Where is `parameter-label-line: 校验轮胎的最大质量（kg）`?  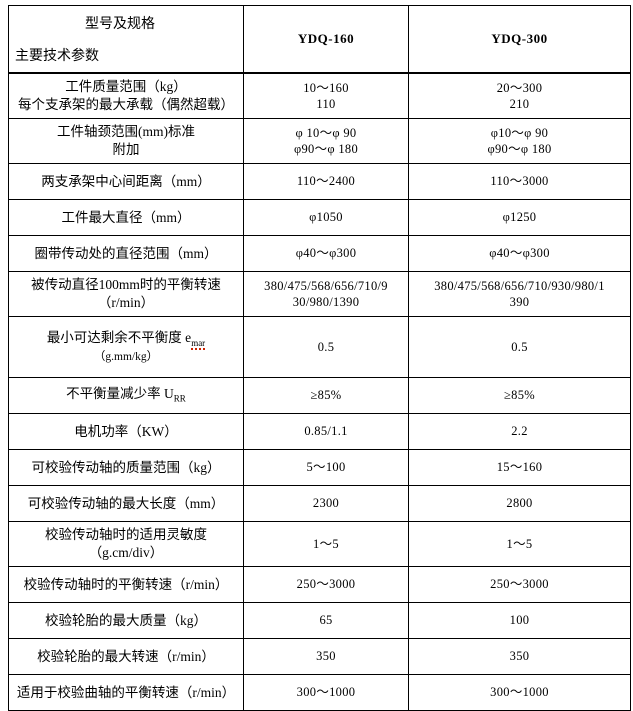
parameter-label-line: 校验轮胎的最大质量（kg） is located at coordinates (126, 620).